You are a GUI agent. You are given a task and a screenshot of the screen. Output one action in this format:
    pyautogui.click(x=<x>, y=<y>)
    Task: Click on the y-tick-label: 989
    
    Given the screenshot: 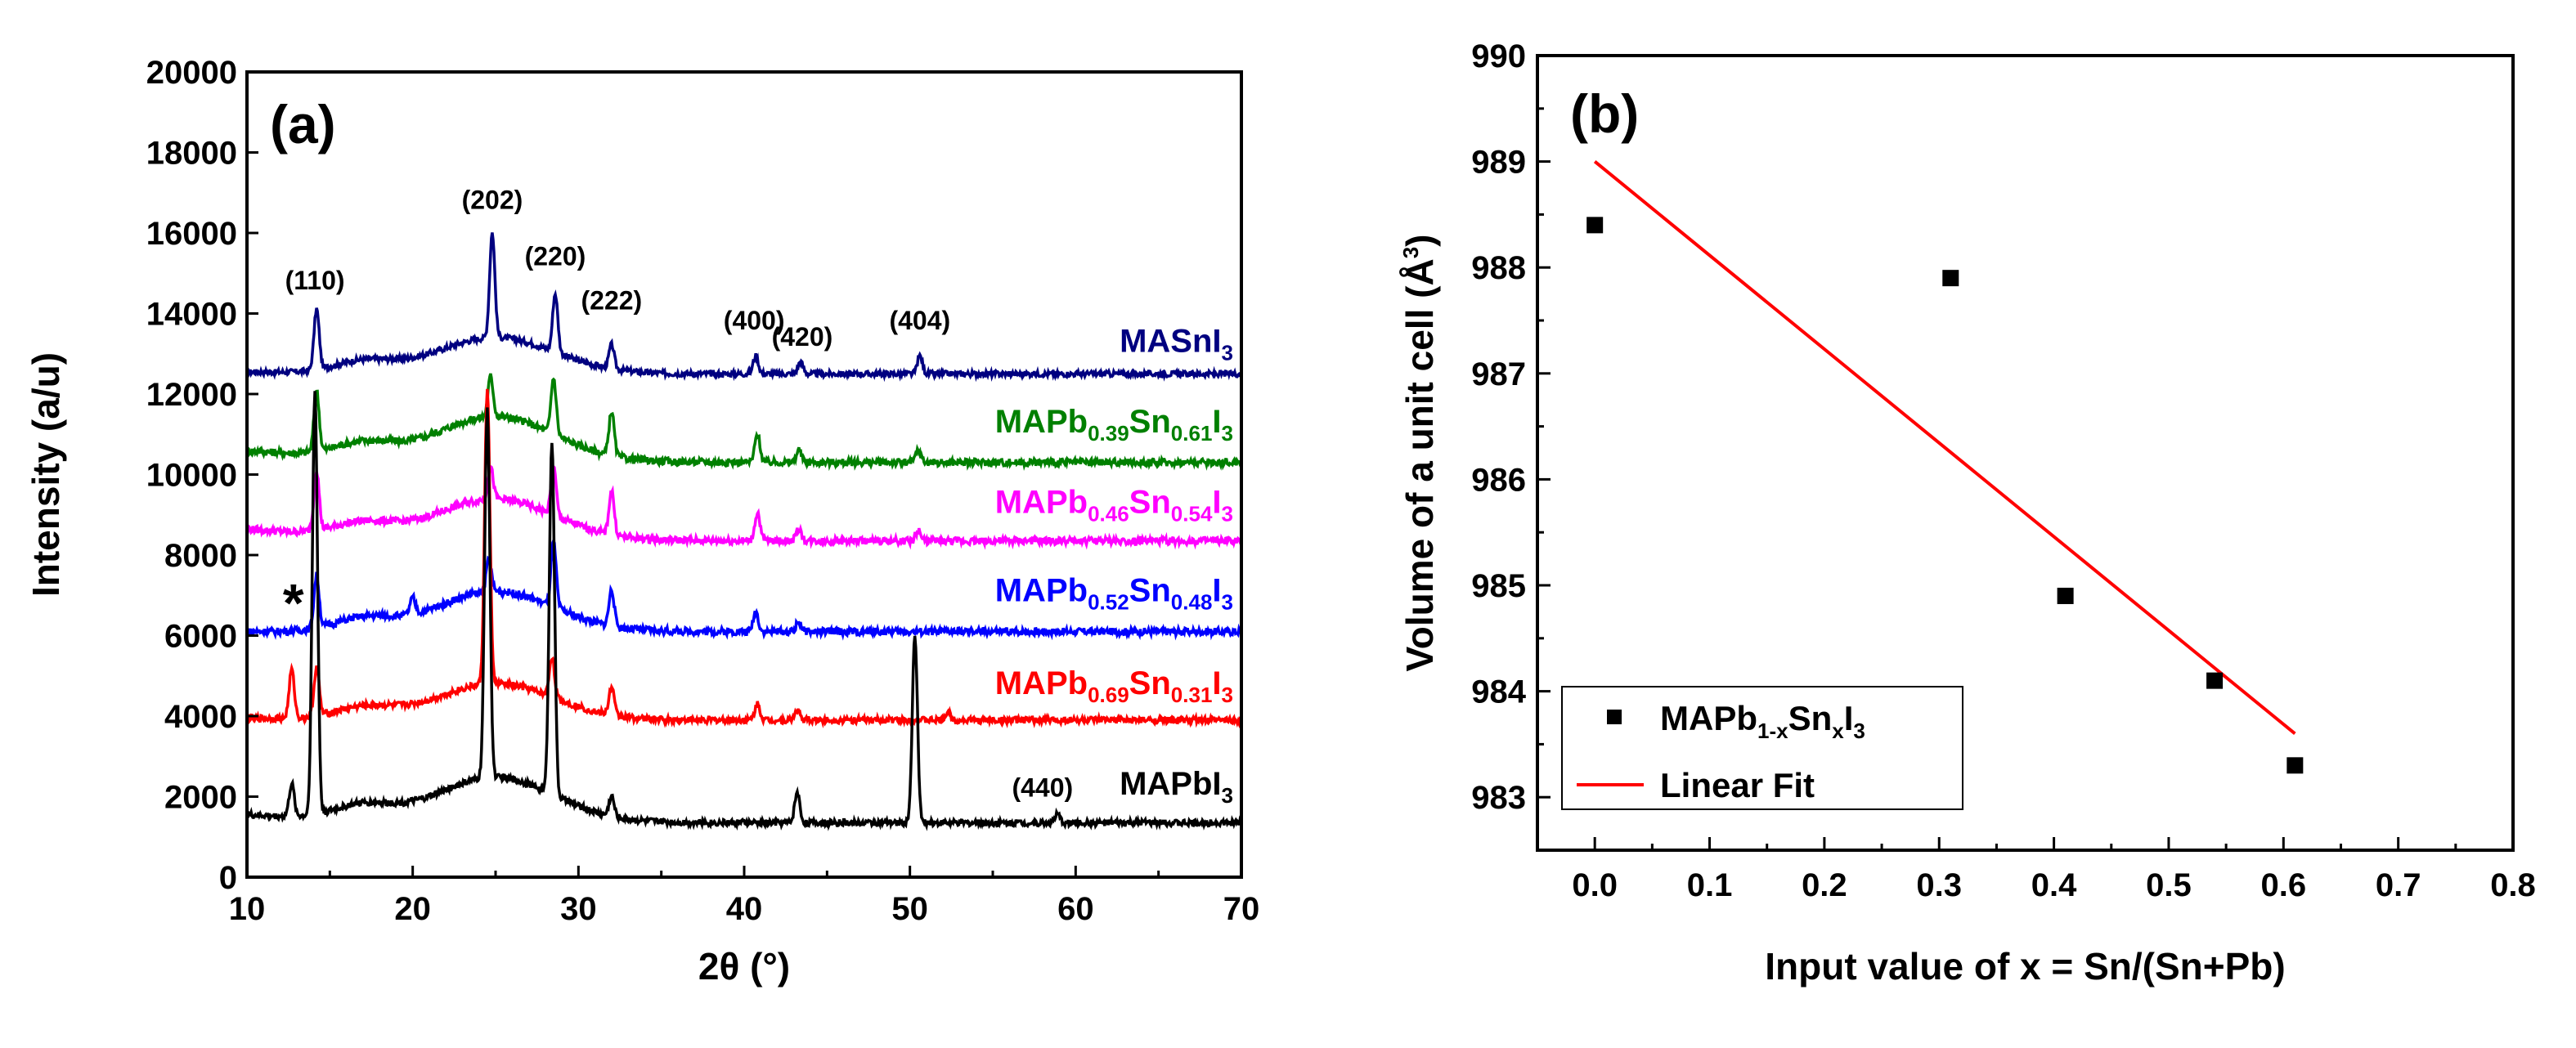 What is the action you would take?
    pyautogui.click(x=1498, y=163)
    